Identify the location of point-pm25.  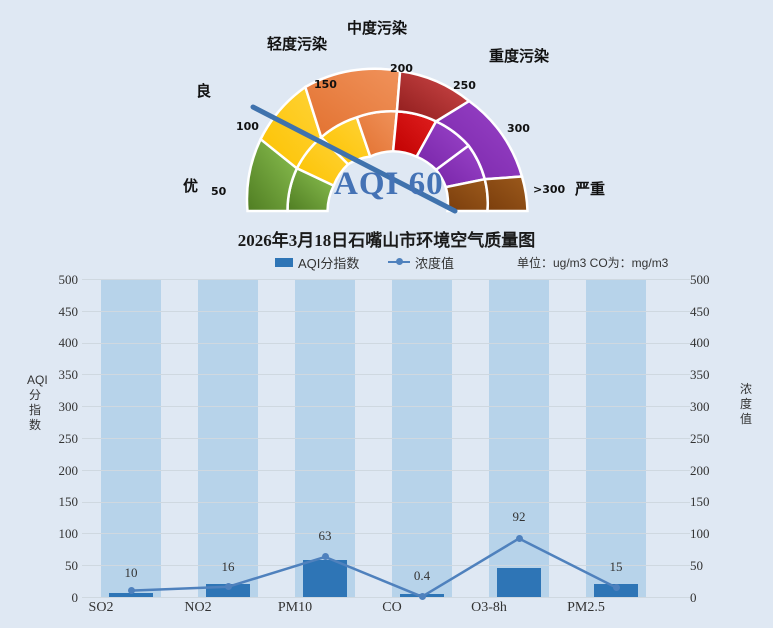
(616, 587).